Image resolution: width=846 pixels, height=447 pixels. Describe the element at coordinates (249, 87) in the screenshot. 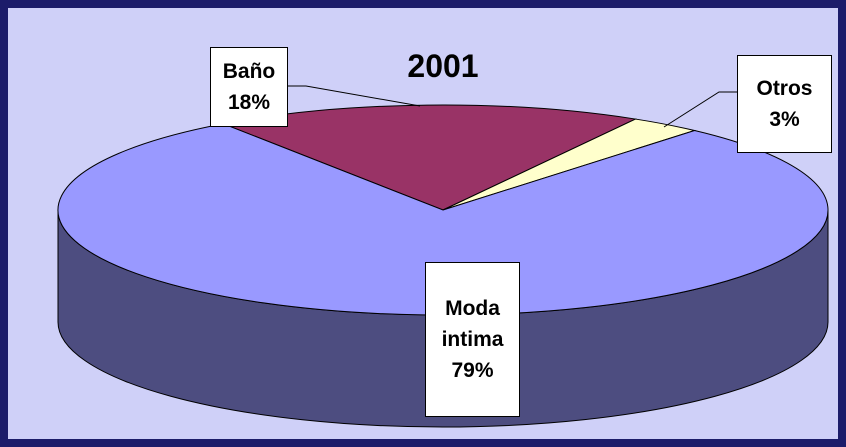

I see `data-label: Baño 18%` at that location.